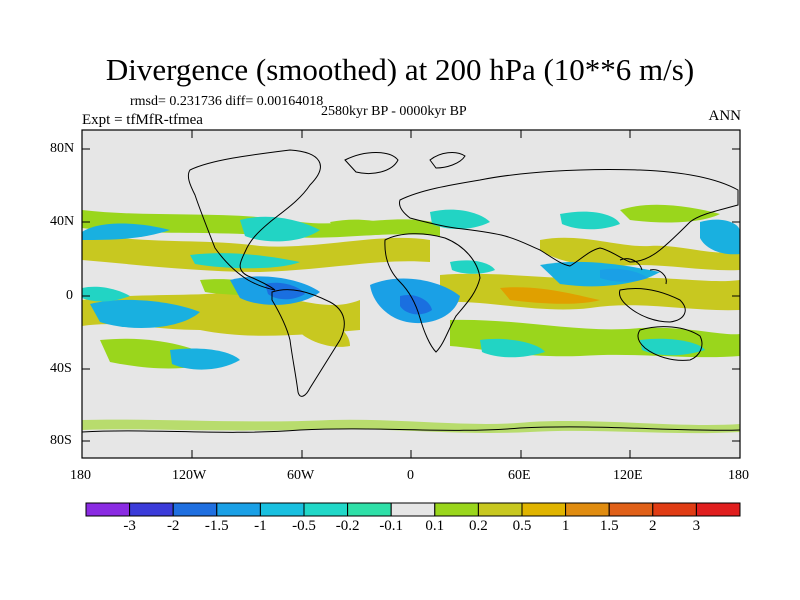  What do you see at coordinates (478, 526) in the screenshot?
I see `colorbar-label: 0.2` at bounding box center [478, 526].